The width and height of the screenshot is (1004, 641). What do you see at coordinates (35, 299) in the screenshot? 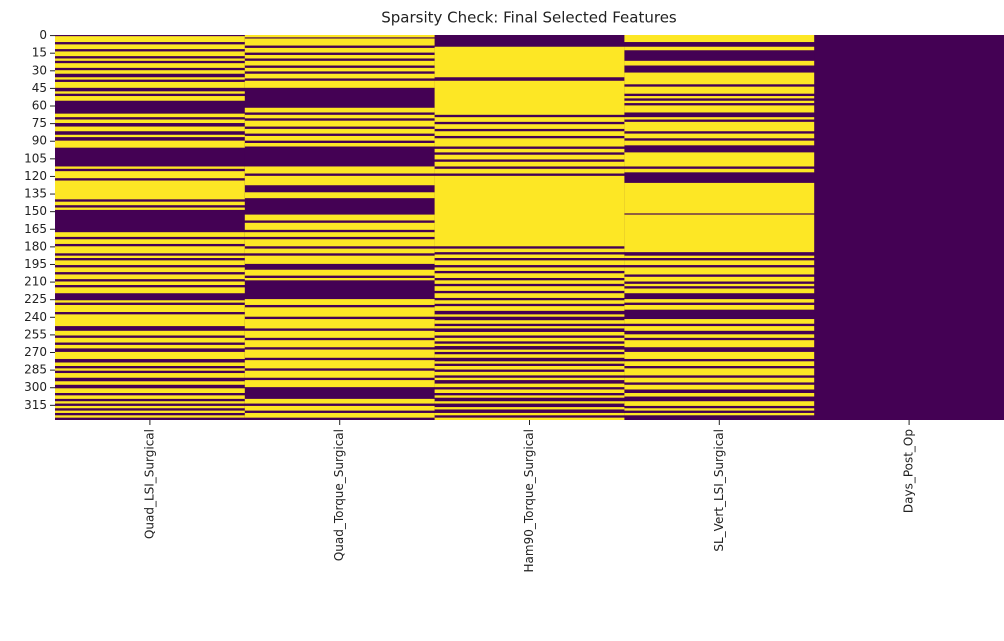
I see `y-tick-label: 225` at bounding box center [35, 299].